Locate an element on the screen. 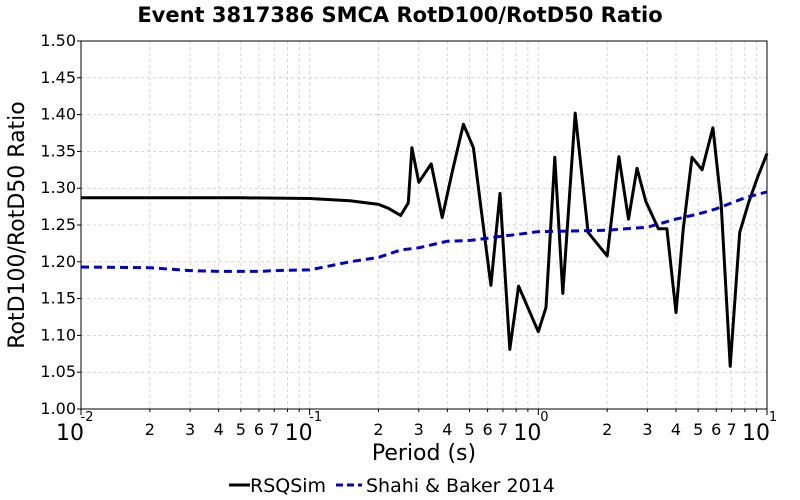 Image resolution: width=800 pixels, height=500 pixels. series-line-shahi-baker is located at coordinates (424, 231).